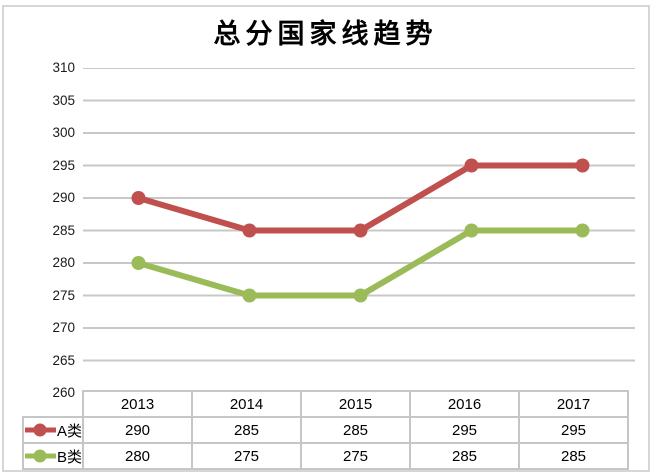 This screenshot has height=474, width=651. I want to click on column-header-2015: 2015, so click(356, 404).